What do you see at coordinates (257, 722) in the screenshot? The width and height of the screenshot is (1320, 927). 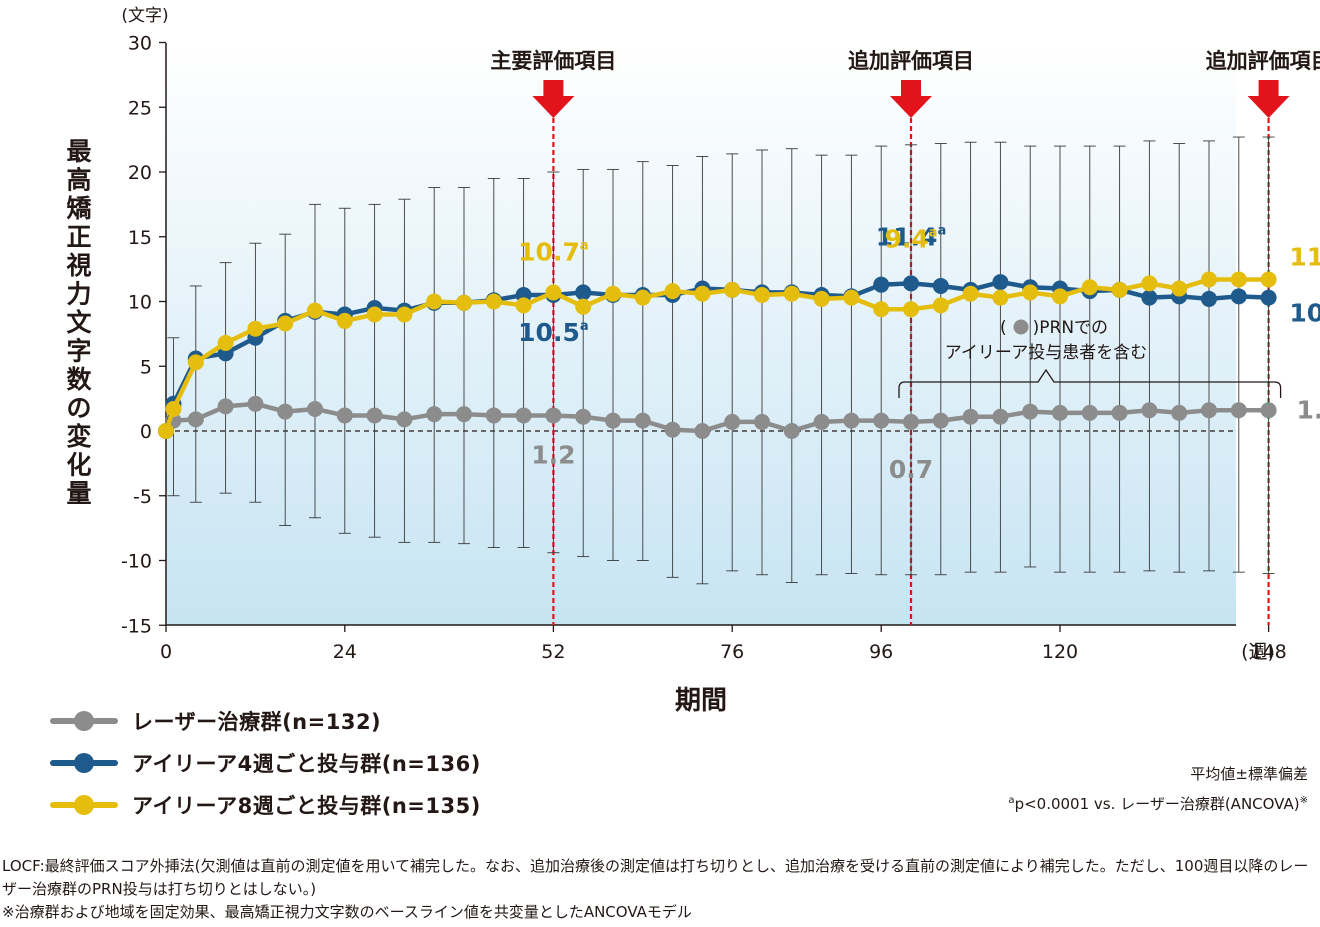 I see `legend-label-laser: レーザー治療群(n=132)` at bounding box center [257, 722].